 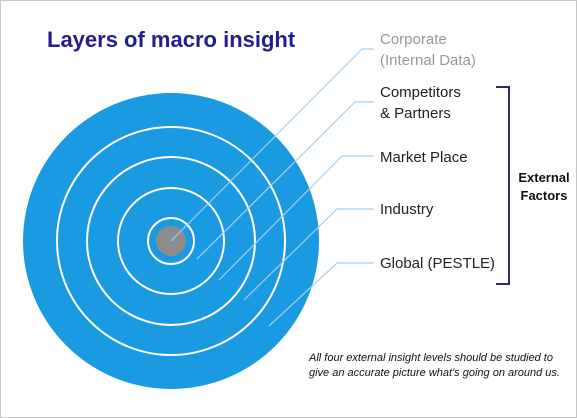 I want to click on layer-label-line: Competitors, so click(x=420, y=92).